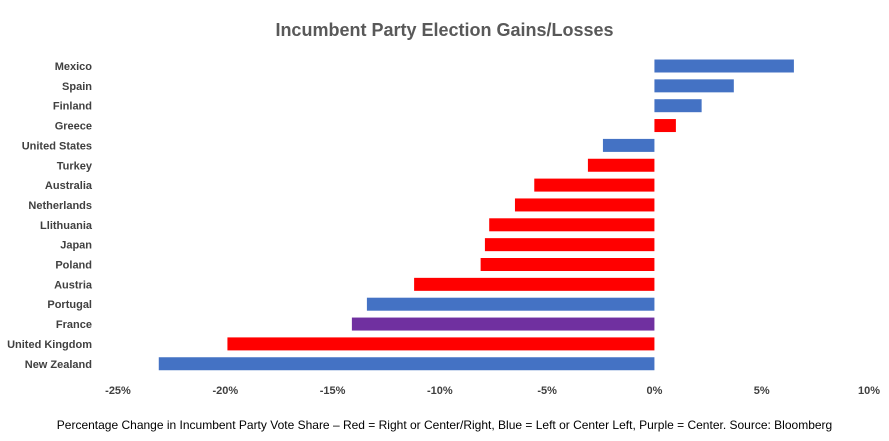  What do you see at coordinates (510, 304) in the screenshot?
I see `bar-portugal` at bounding box center [510, 304].